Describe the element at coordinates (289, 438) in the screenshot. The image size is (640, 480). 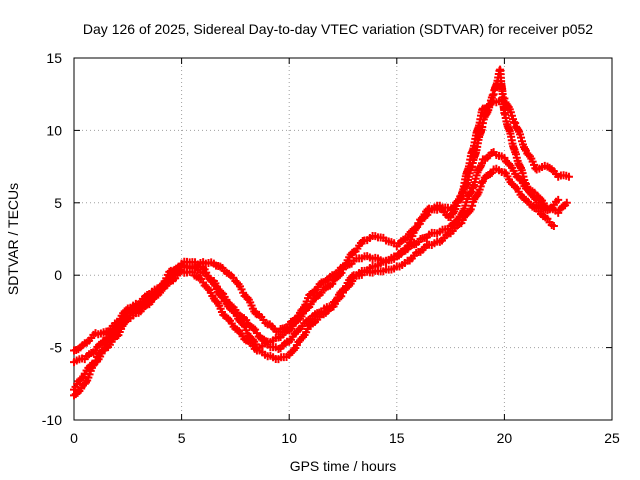
I see `x-tick-label: 10` at that location.